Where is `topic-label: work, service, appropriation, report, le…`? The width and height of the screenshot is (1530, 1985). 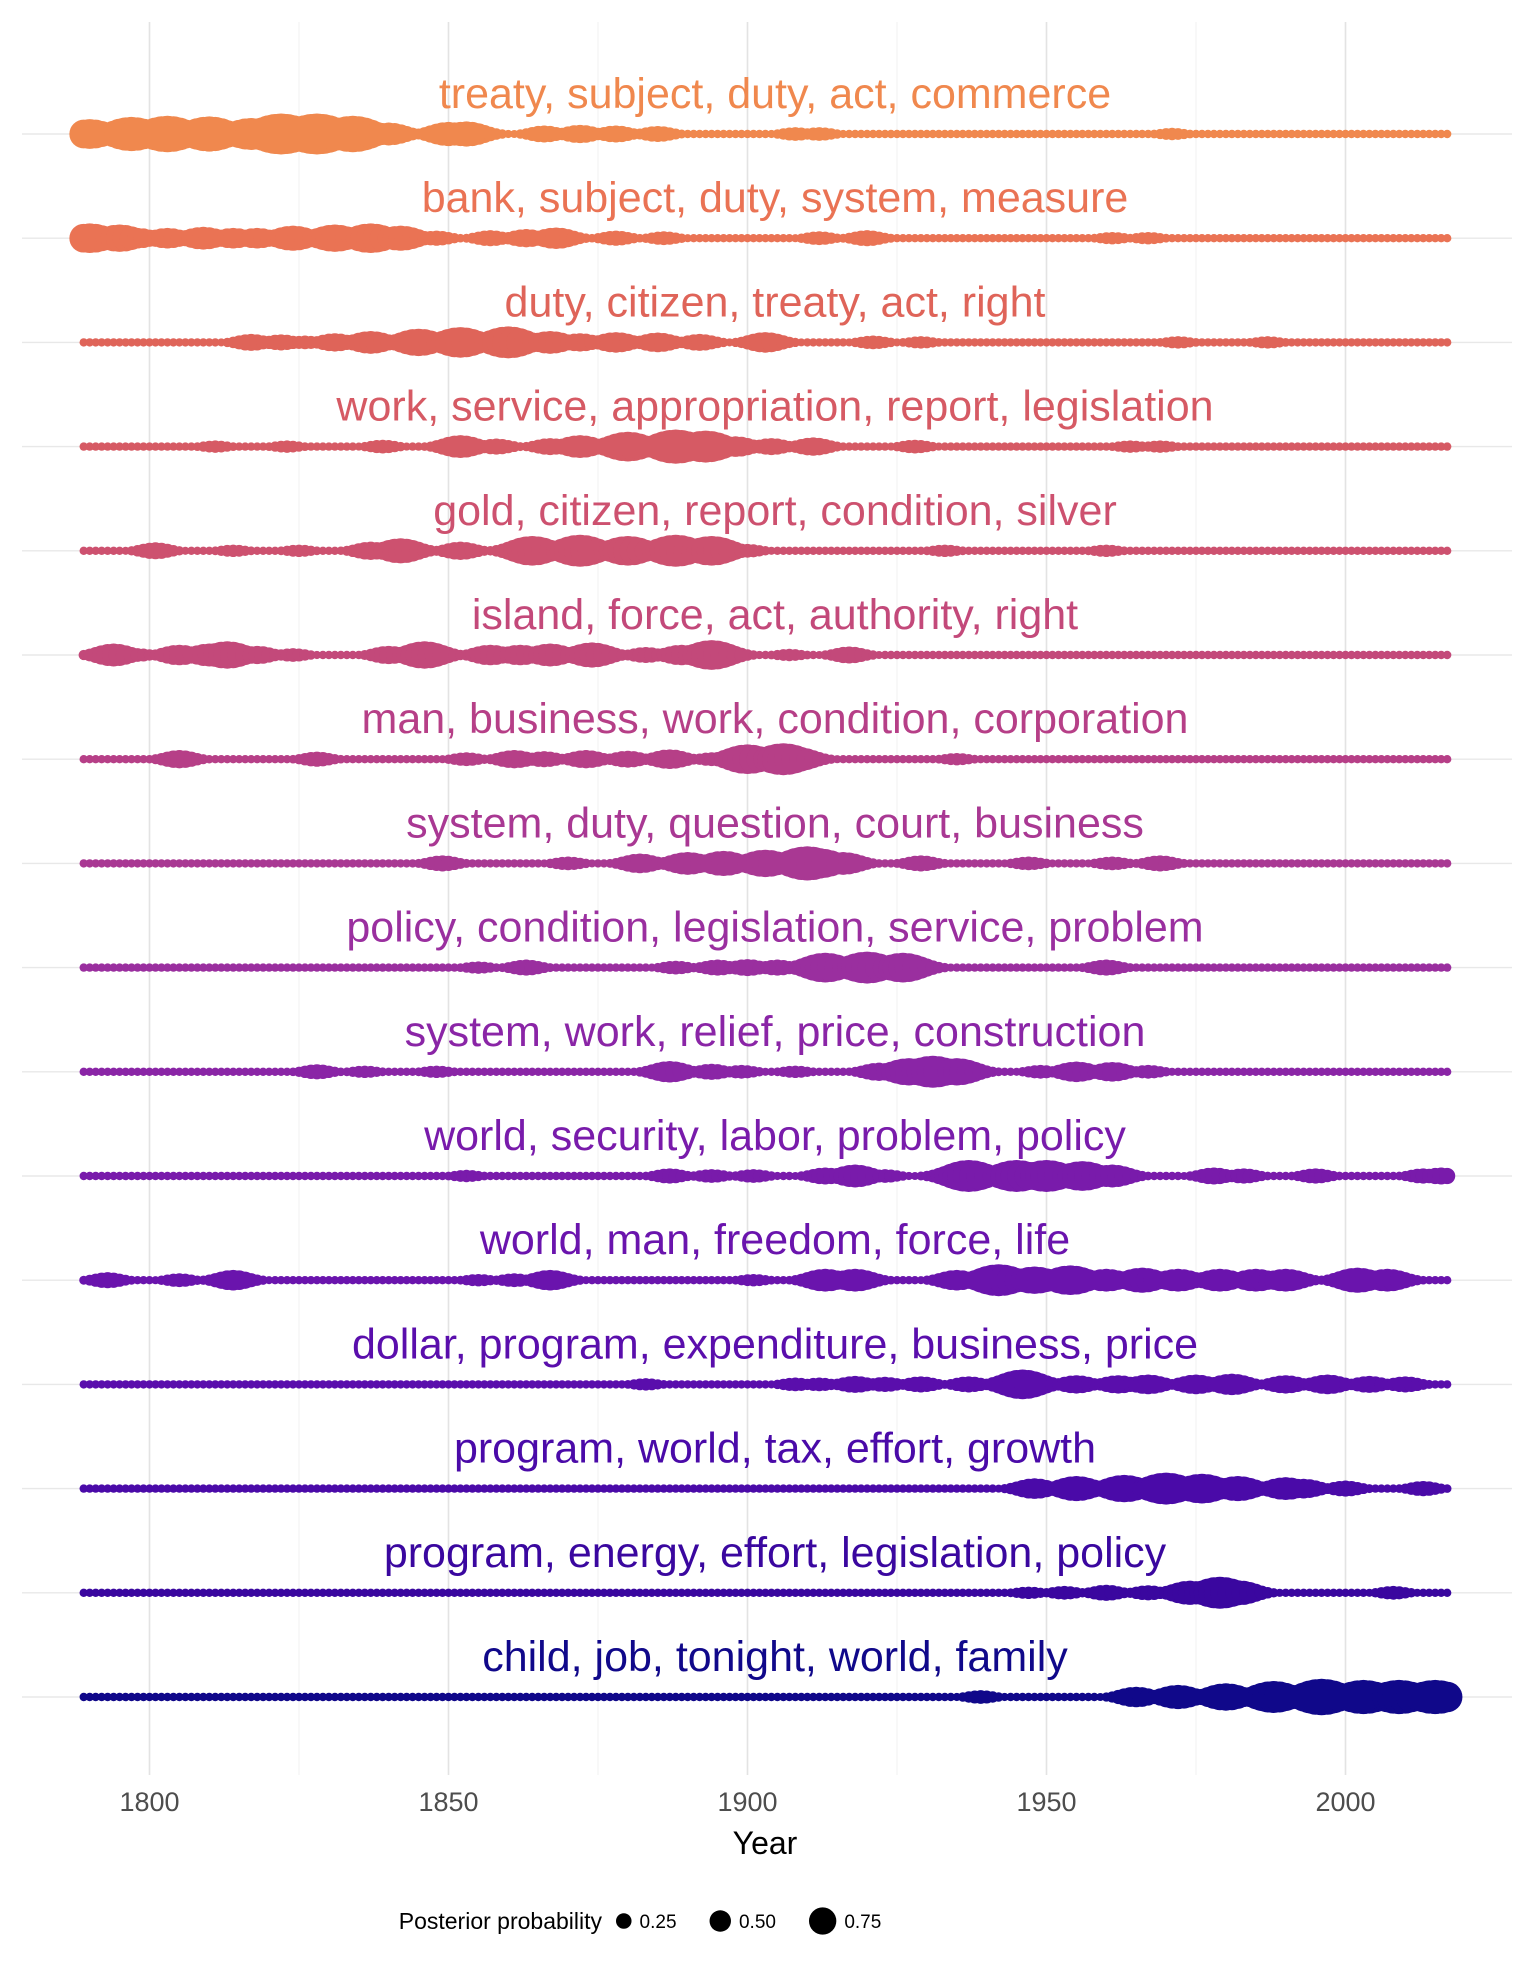 topic-label: work, service, appropriation, report, le… is located at coordinates (774, 407).